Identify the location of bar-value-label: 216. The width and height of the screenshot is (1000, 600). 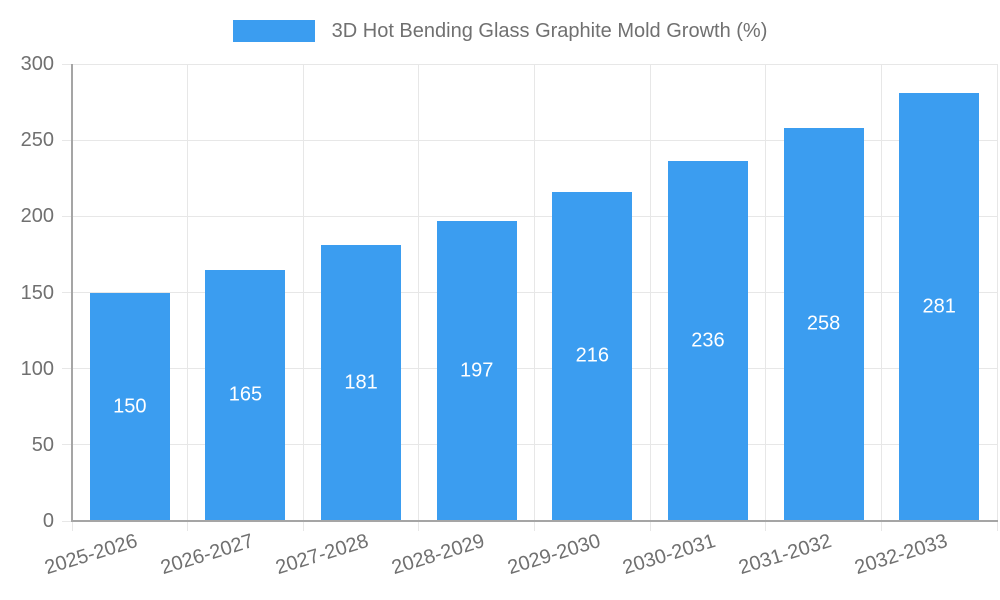
(592, 355).